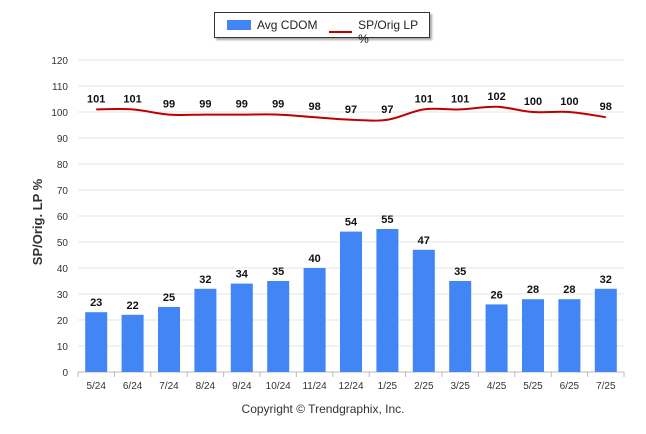 Image resolution: width=646 pixels, height=434 pixels. I want to click on y-tick-label: 40, so click(63, 269).